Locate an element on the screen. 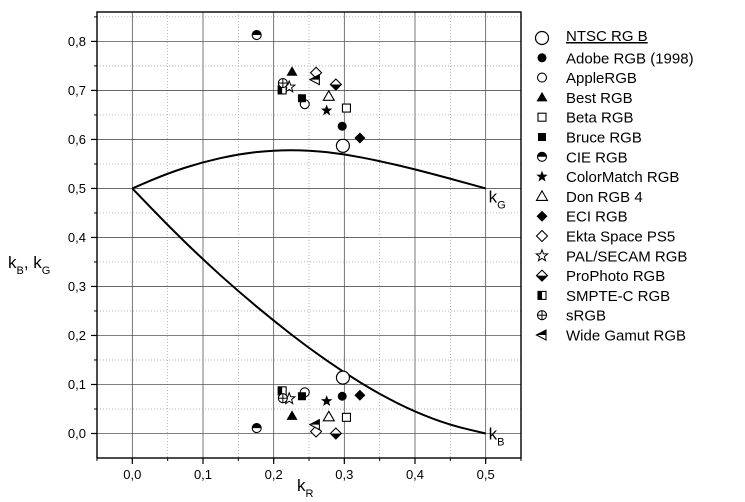  legend-label: SMPTE-C RGB is located at coordinates (618, 296).